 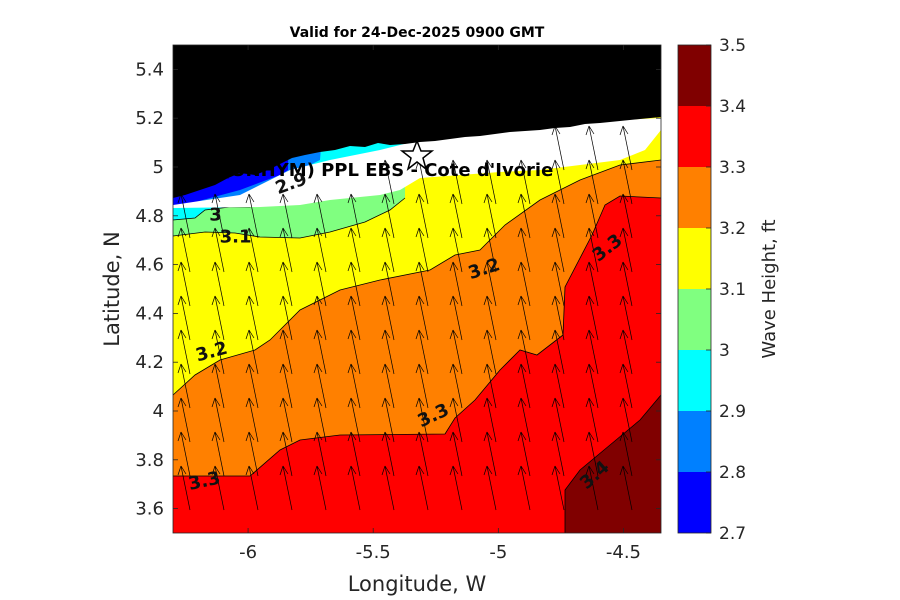 What do you see at coordinates (215, 215) in the screenshot?
I see `contour-label: 3` at bounding box center [215, 215].